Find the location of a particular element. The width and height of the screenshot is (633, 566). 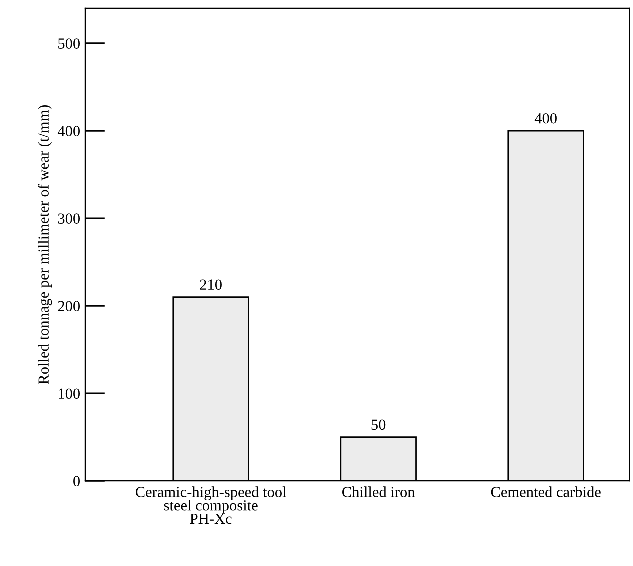

y-tick-label: 200 is located at coordinates (69, 306).